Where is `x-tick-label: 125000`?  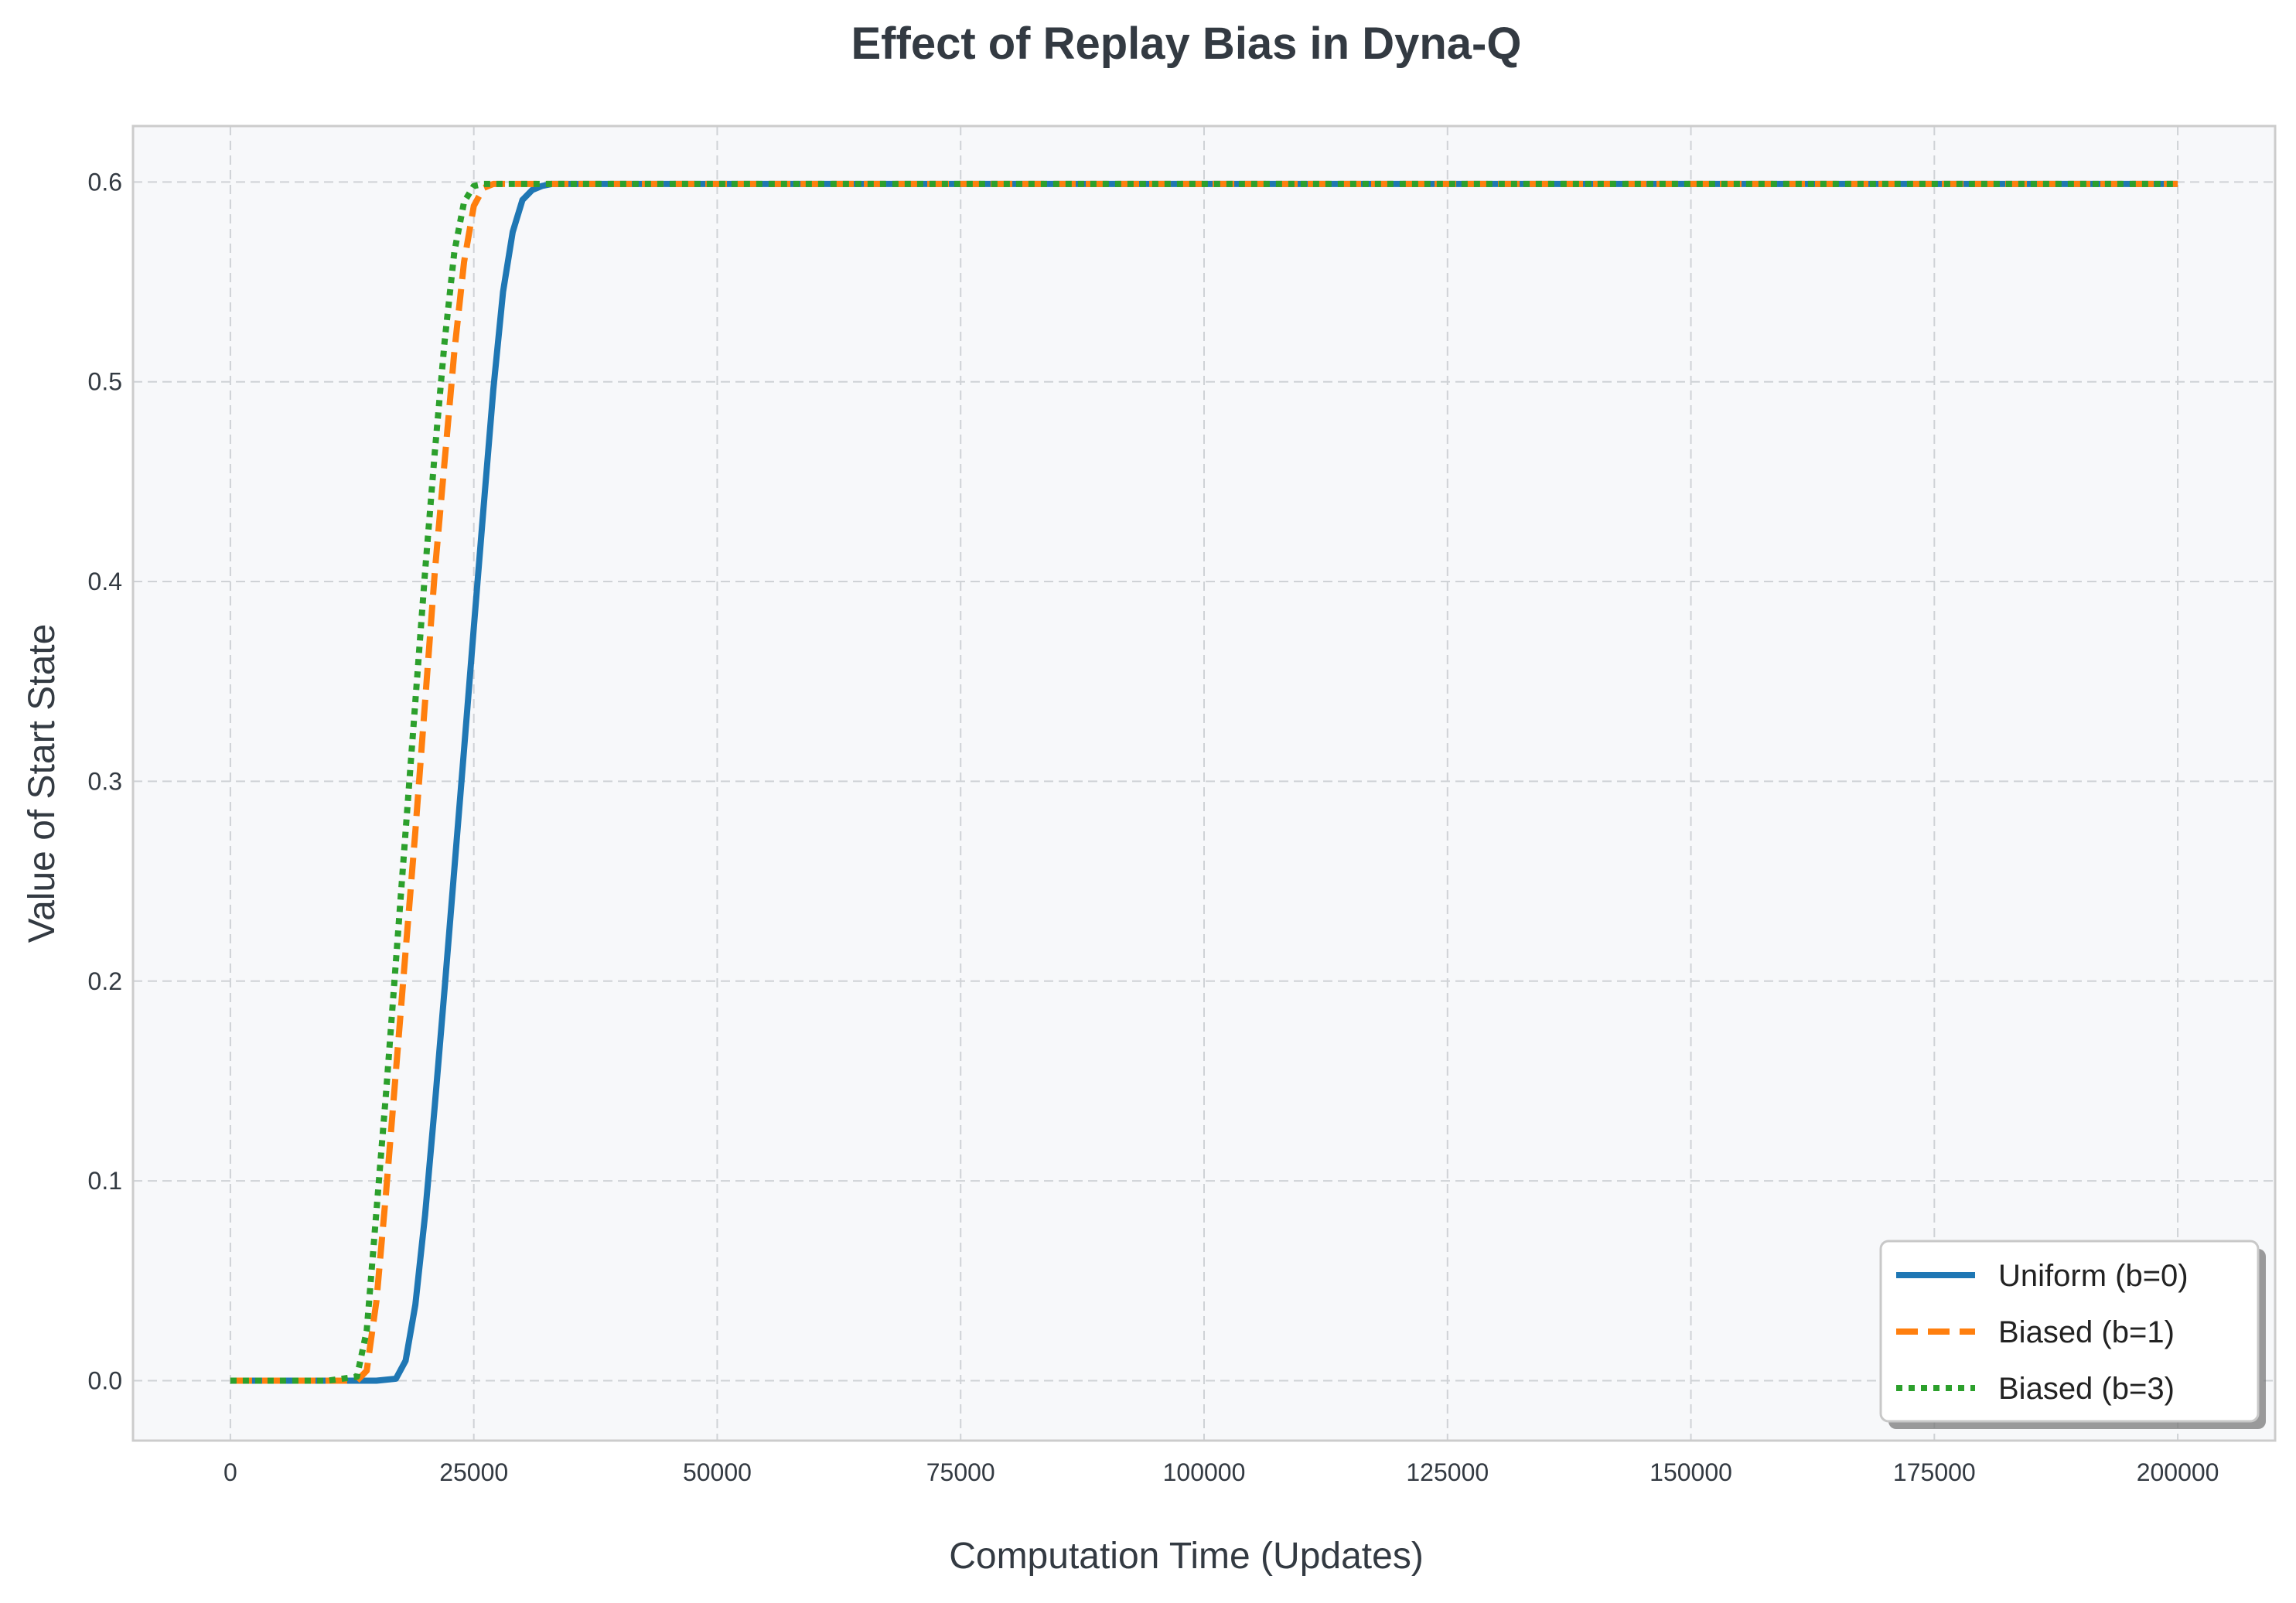 x-tick-label: 125000 is located at coordinates (1447, 1472).